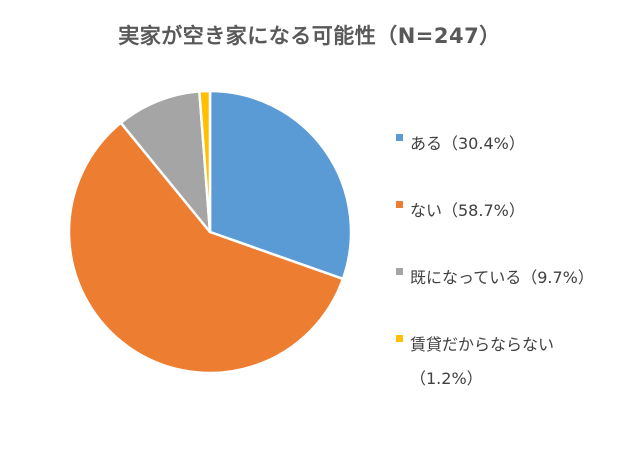 This screenshot has width=619, height=450. I want to click on legend-item-sude: 既になっている（9.7%）, so click(503, 278).